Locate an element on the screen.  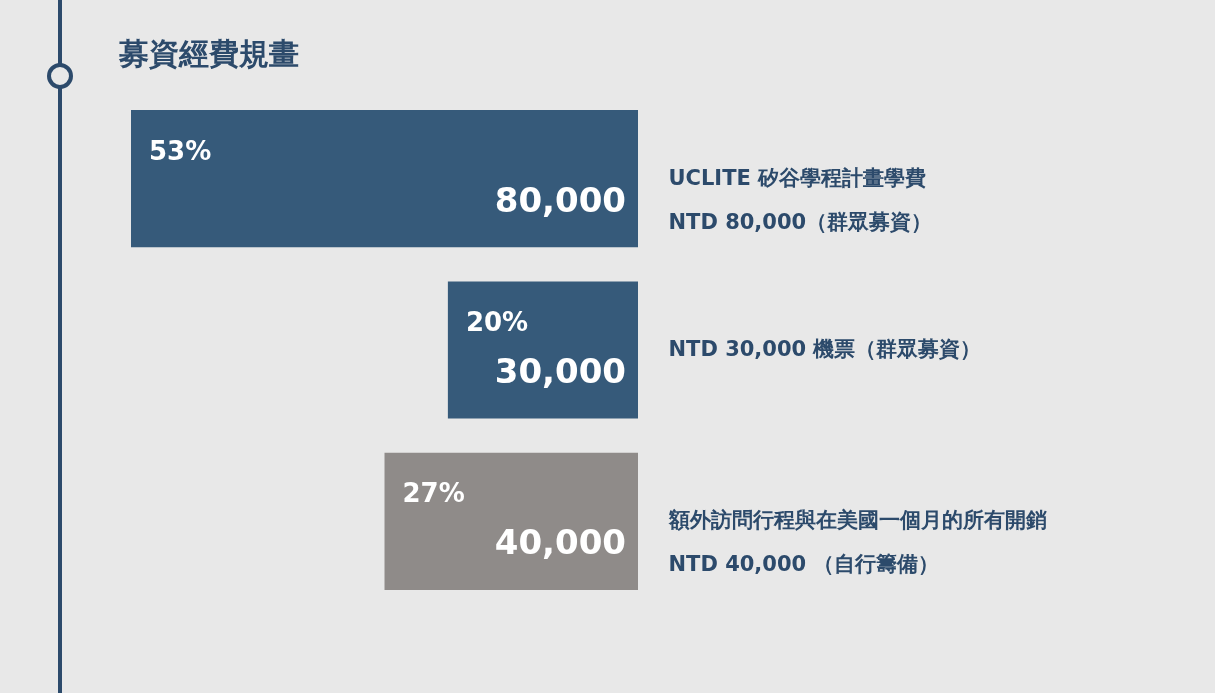
annotation: 27% is located at coordinates (433, 493).